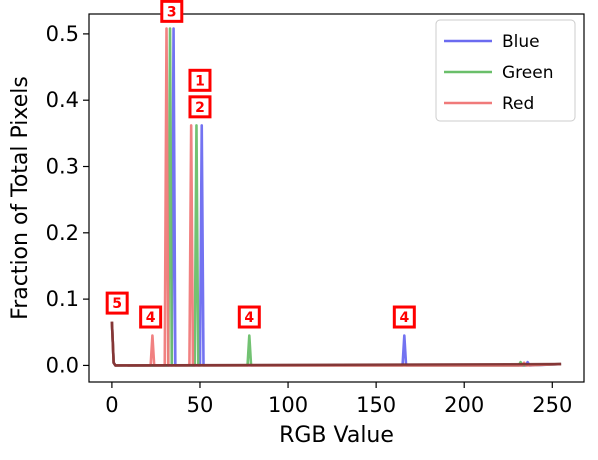  Describe the element at coordinates (288, 405) in the screenshot. I see `x-tick-label: 100` at that location.